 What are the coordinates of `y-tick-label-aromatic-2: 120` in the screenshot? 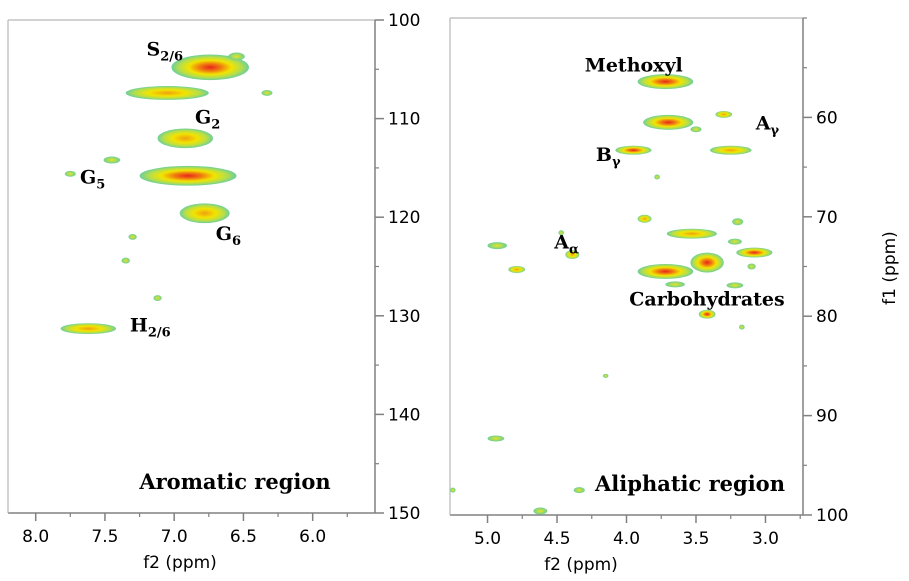 It's located at (404, 218).